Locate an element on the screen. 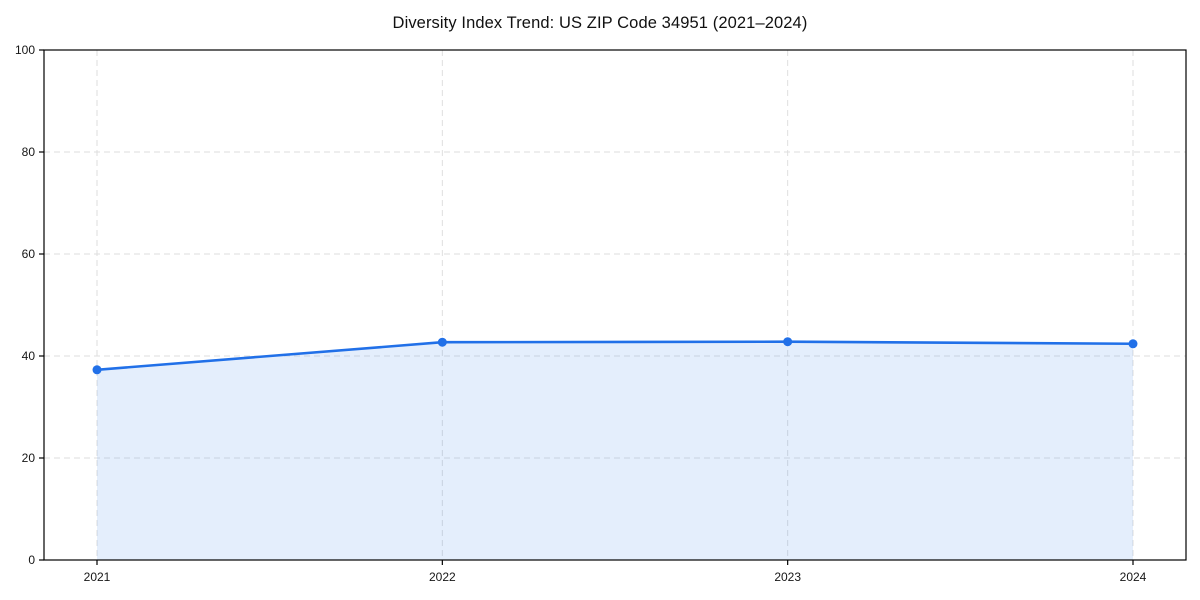 This screenshot has height=600, width=1200. y-tick-label: 20 is located at coordinates (29, 458).